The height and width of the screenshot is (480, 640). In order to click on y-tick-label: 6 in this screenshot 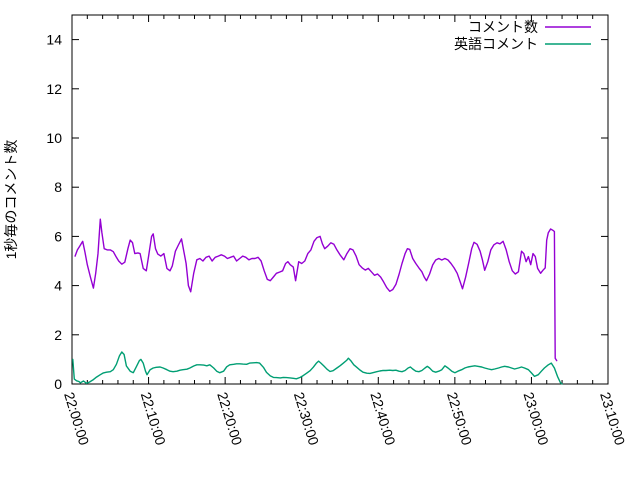, I will do `click(58, 236)`.